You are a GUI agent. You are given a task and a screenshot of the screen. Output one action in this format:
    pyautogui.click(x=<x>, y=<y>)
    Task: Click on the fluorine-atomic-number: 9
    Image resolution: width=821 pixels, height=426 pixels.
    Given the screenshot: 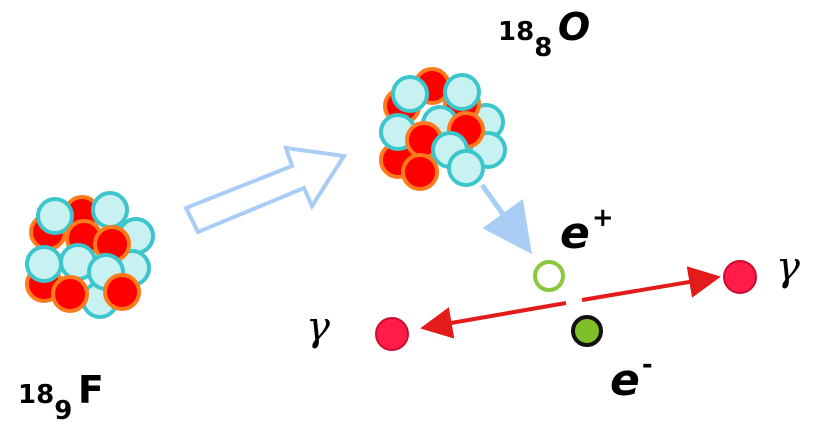 What is the action you would take?
    pyautogui.click(x=63, y=411)
    